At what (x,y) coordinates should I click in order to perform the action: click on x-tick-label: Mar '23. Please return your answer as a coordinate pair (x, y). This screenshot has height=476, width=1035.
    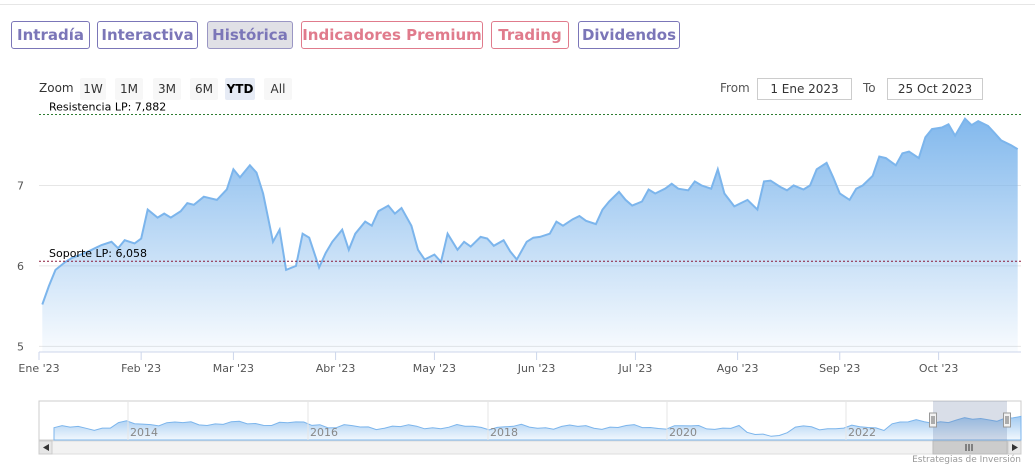
    Looking at the image, I should click on (233, 368).